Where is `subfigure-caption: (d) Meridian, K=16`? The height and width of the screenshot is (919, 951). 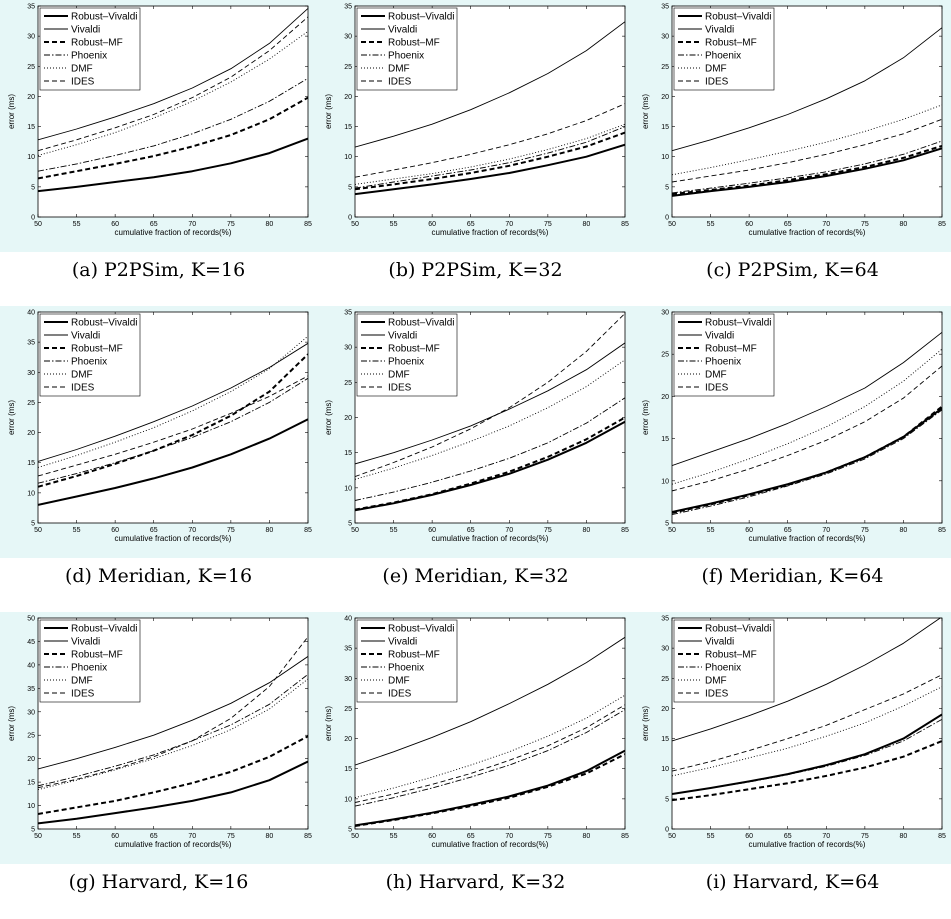
subfigure-caption: (d) Meridian, K=16 is located at coordinates (158, 576).